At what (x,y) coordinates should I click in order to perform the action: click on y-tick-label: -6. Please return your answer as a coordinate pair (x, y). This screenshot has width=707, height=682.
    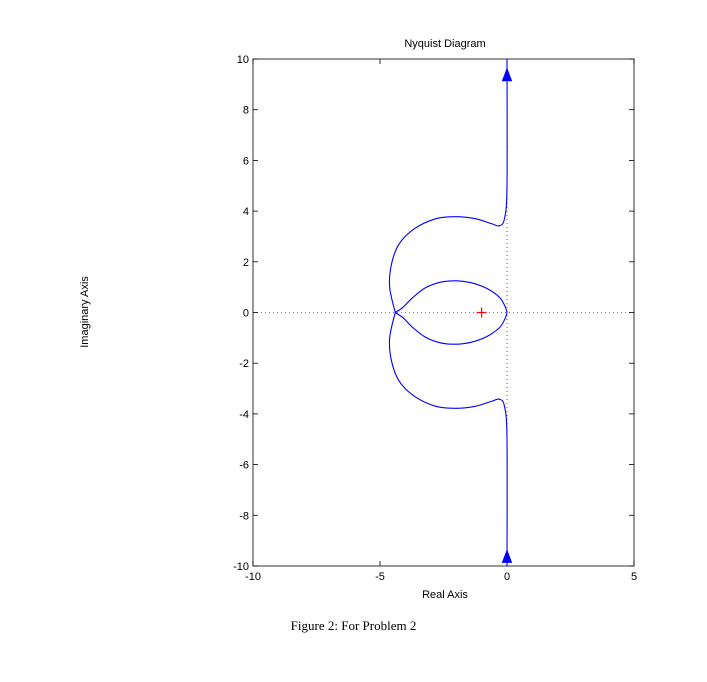
    Looking at the image, I should click on (244, 466).